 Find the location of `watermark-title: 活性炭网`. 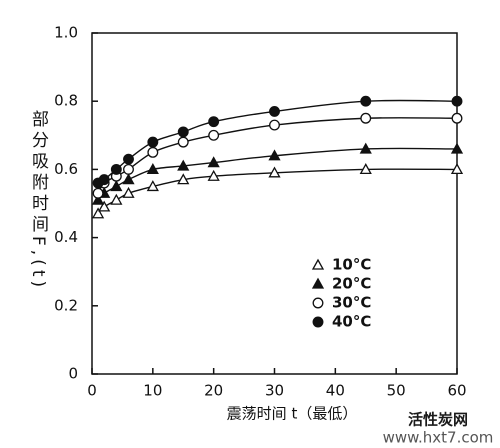

watermark-title: 活性炭网 is located at coordinates (438, 420).